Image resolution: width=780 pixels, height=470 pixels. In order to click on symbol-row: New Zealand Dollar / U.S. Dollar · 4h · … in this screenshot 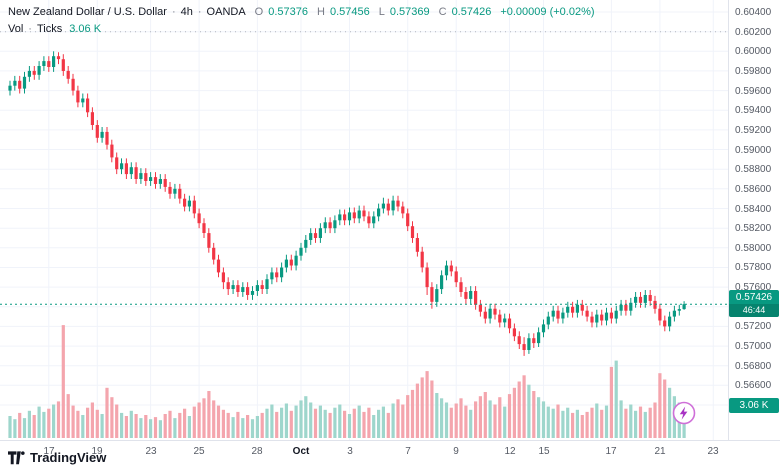, I will do `click(301, 12)`.